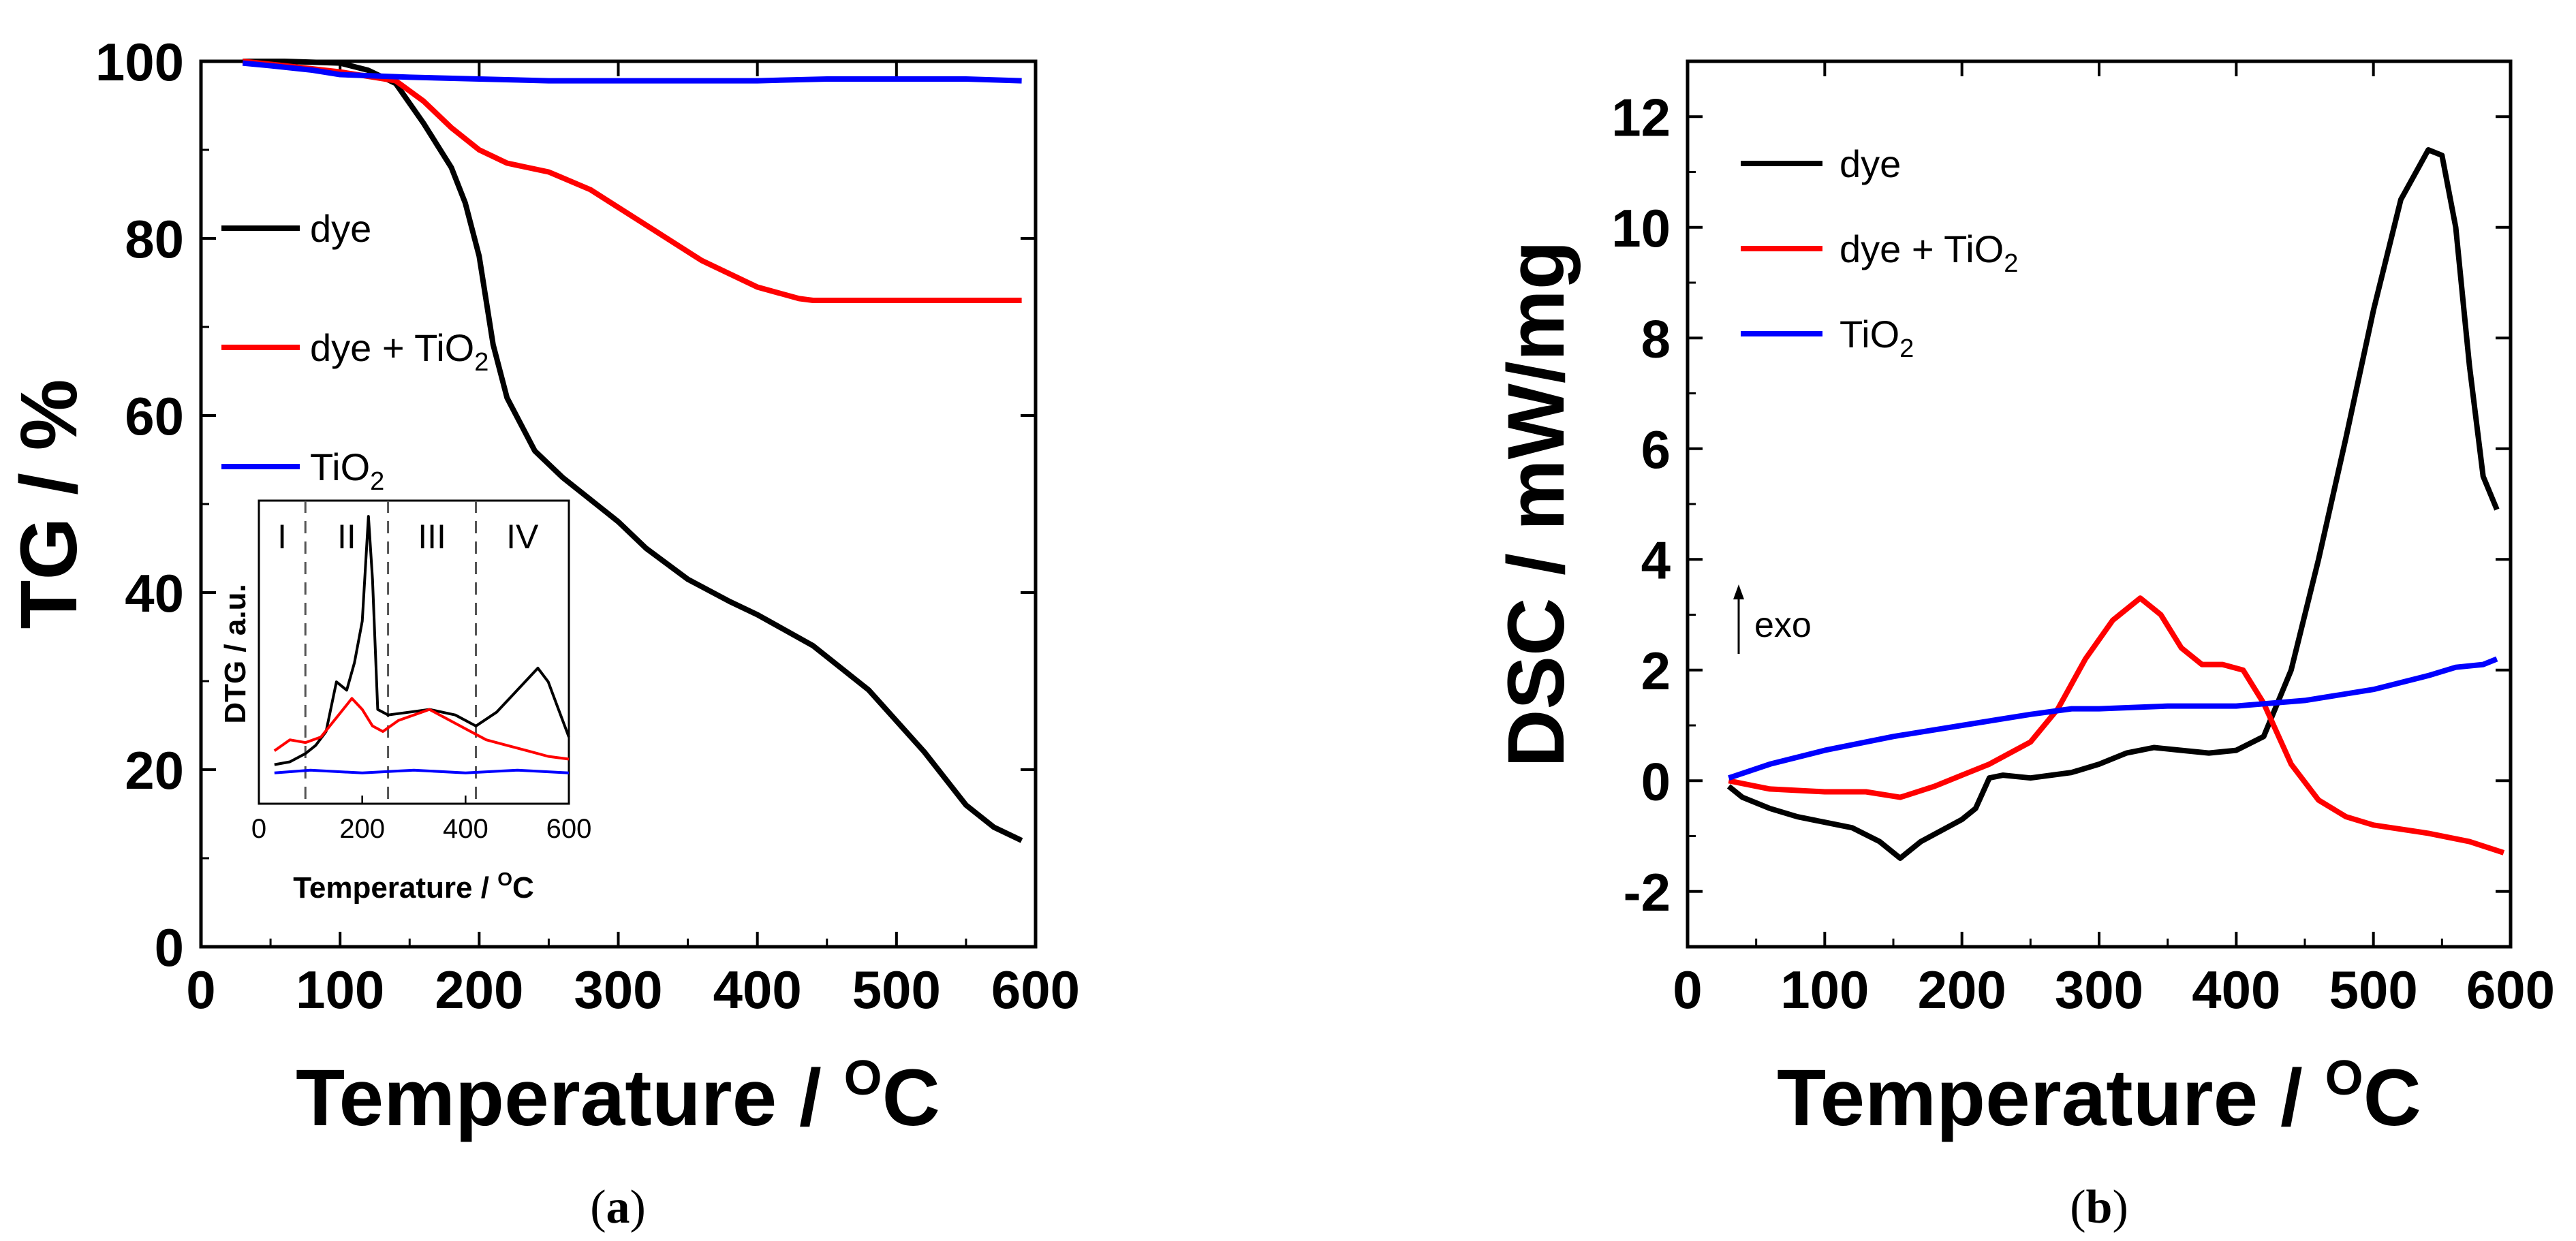  I want to click on y-tick-label-a: 80, so click(154, 239).